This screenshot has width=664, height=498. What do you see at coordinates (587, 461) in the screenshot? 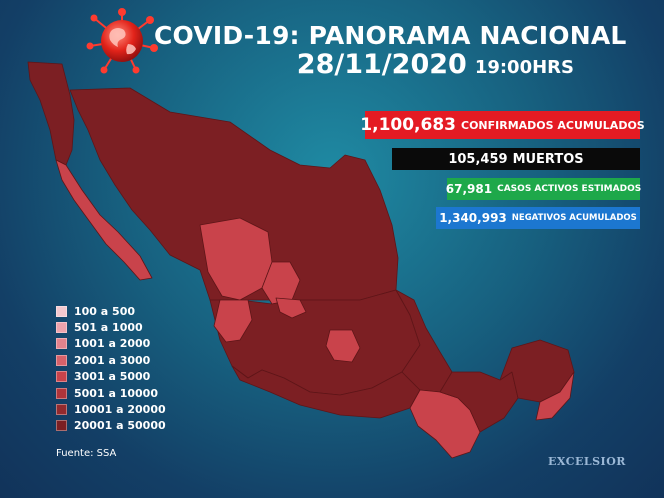
I see `brand-logo: EXCELSIOR` at bounding box center [587, 461].